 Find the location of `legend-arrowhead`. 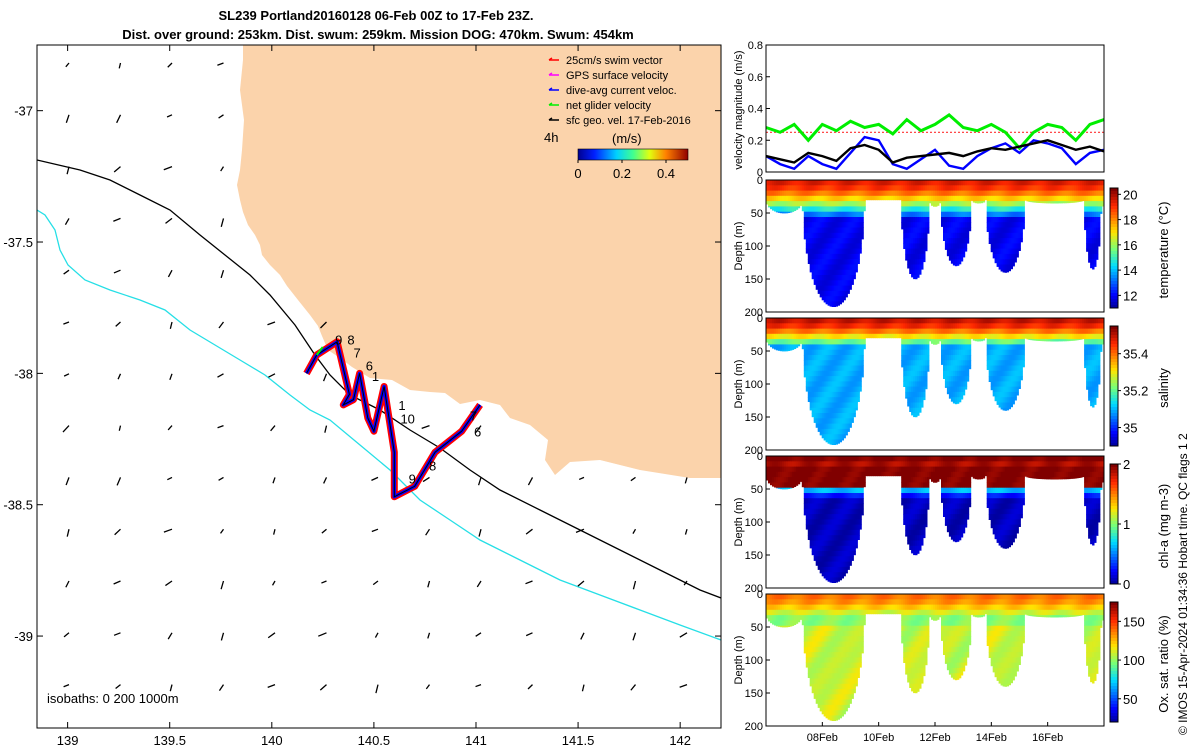

legend-arrowhead is located at coordinates (550, 119).